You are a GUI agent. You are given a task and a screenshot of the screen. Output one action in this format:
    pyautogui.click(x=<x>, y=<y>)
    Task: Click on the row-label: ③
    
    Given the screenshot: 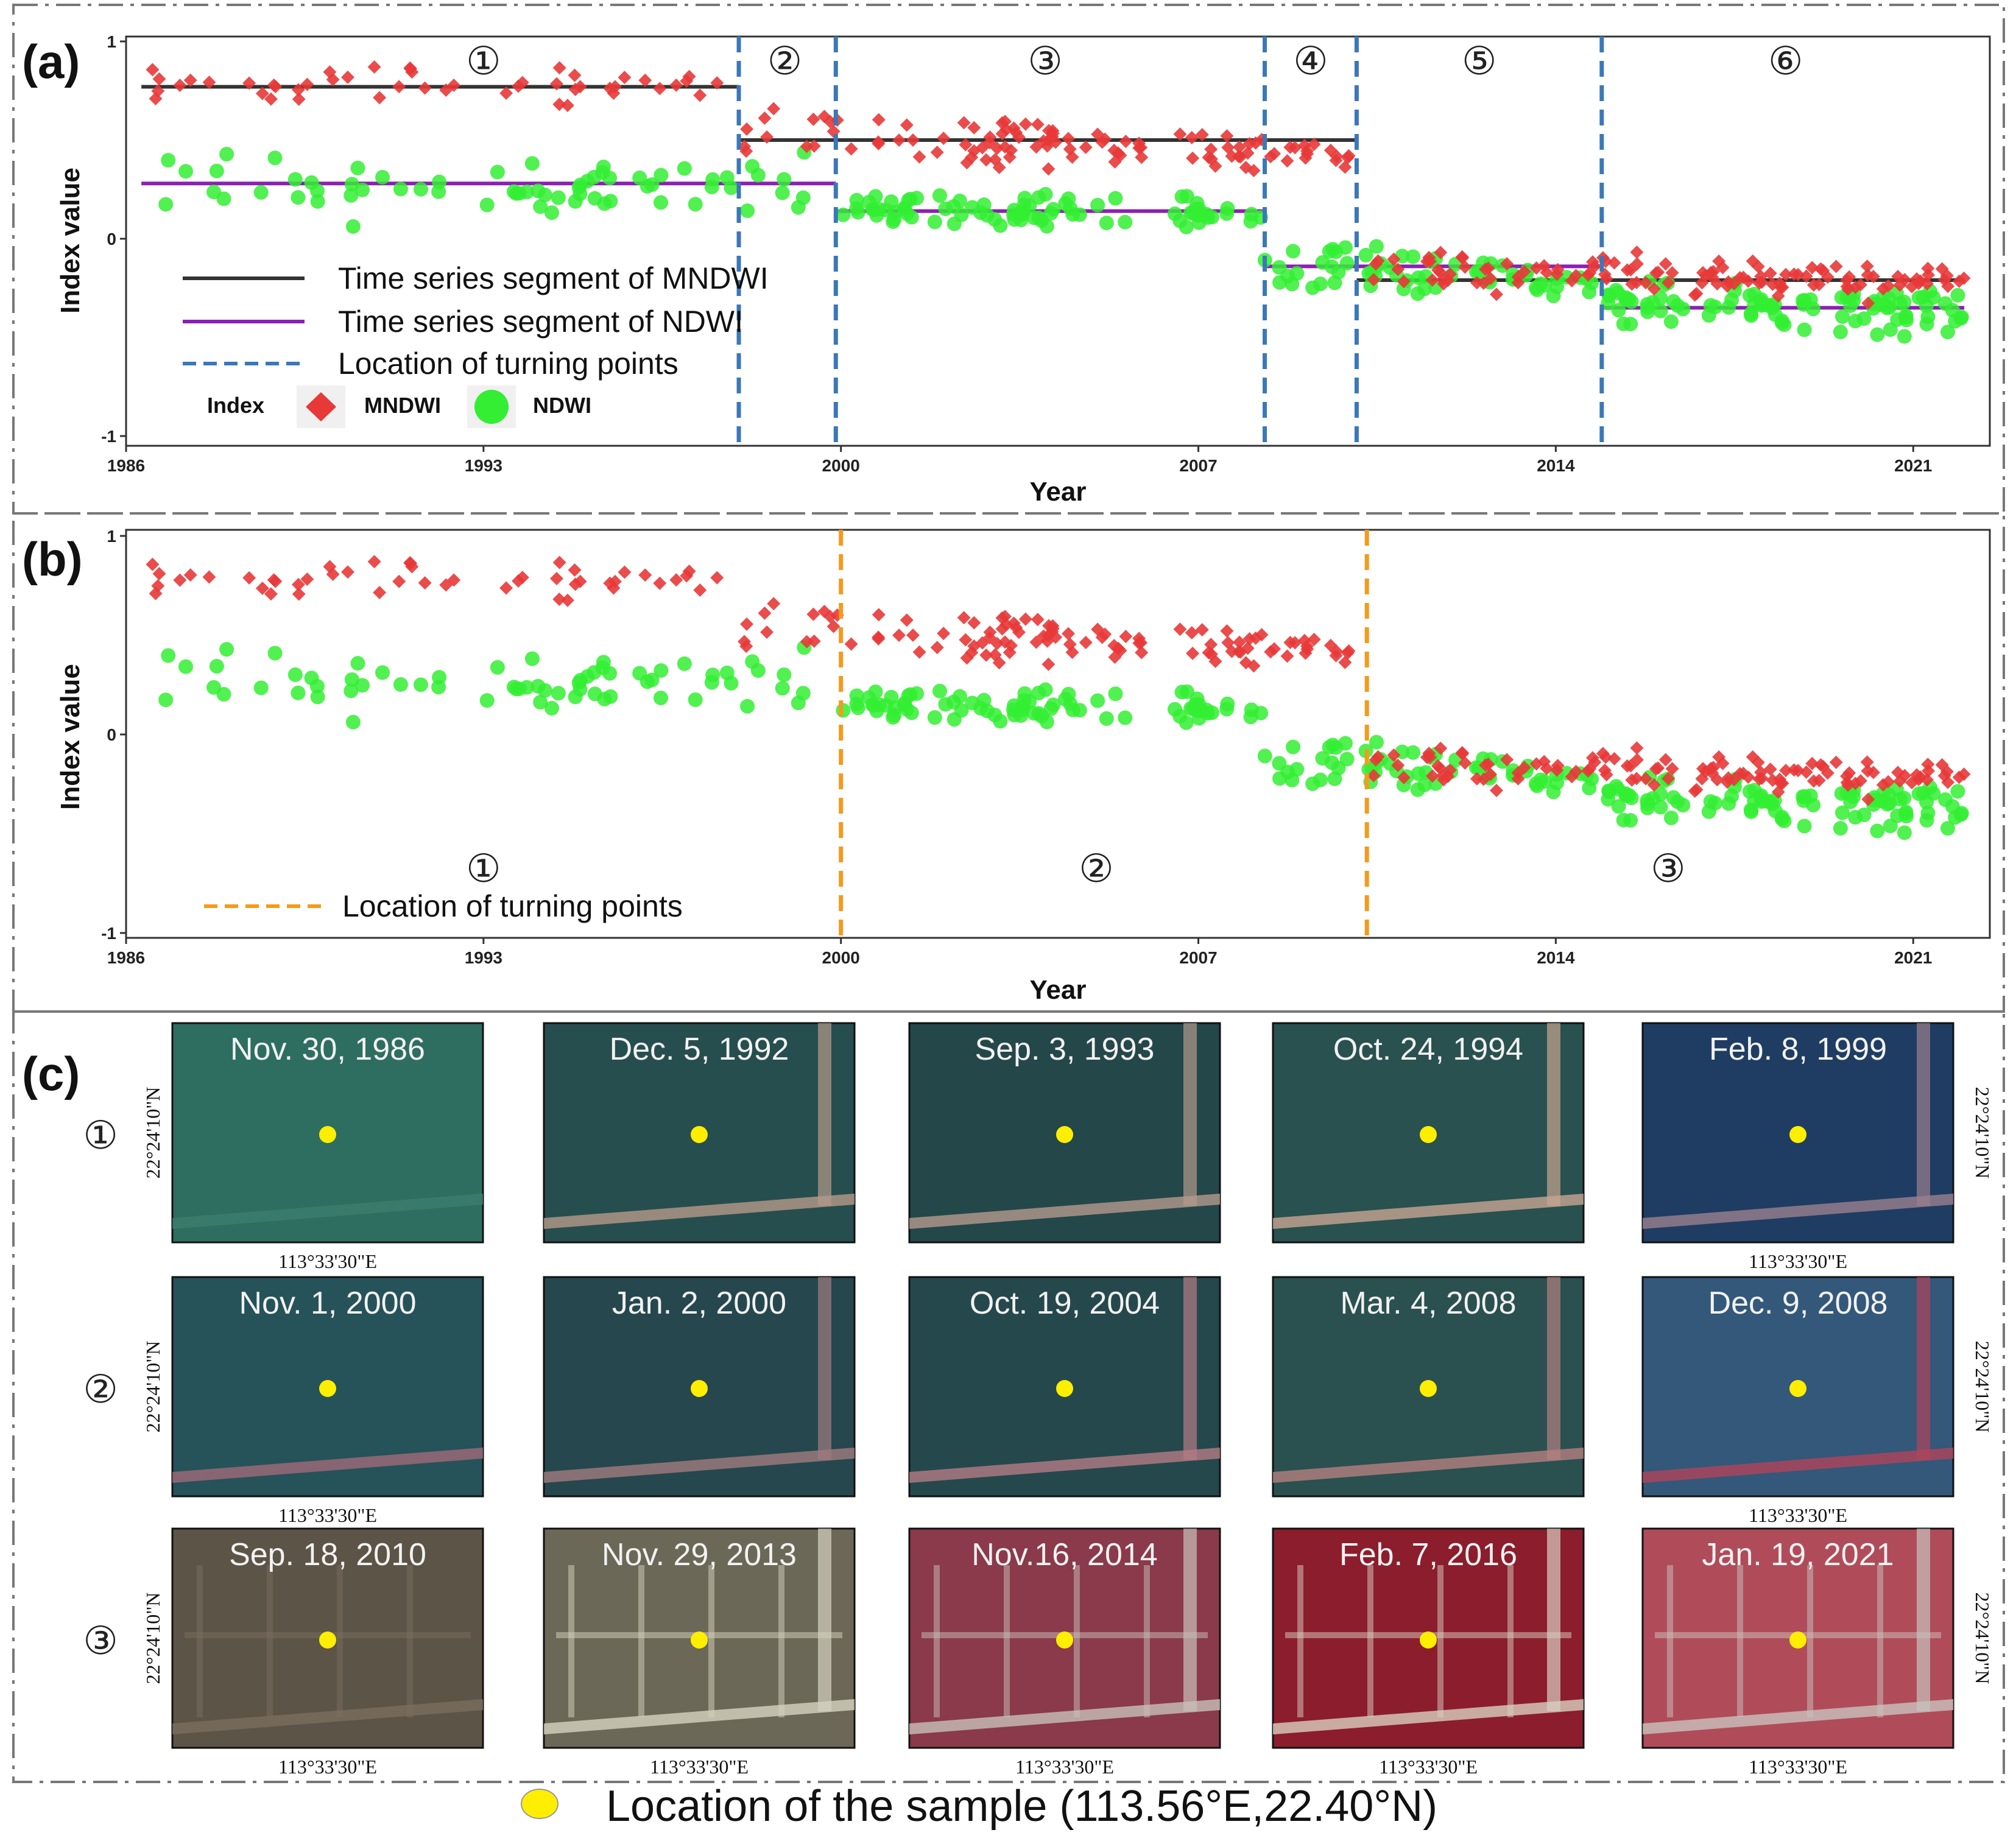 What is the action you would take?
    pyautogui.click(x=100, y=1642)
    